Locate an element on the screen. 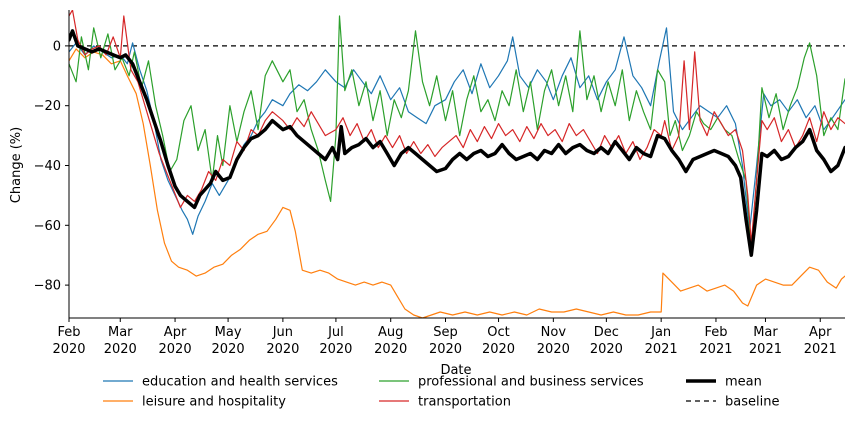 This screenshot has height=425, width=853. x-tick-label: Dec 2020 is located at coordinates (606, 341).